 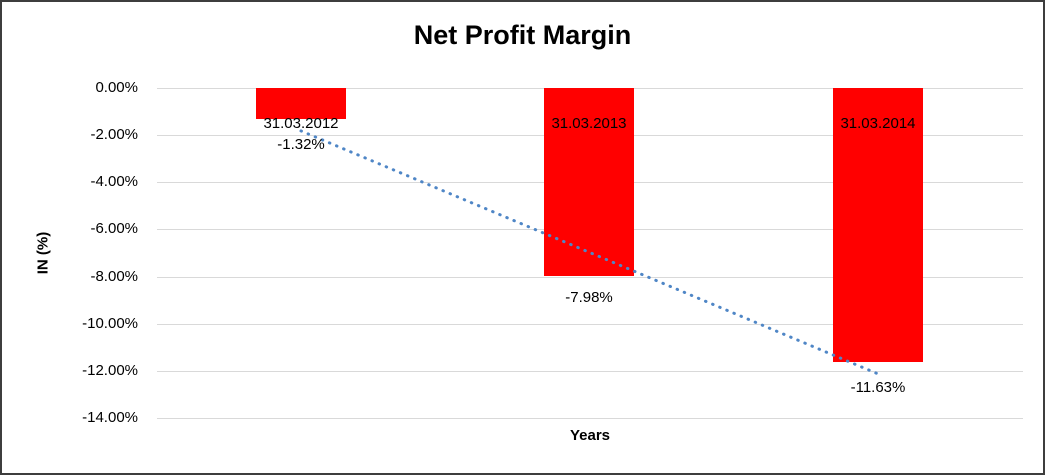 What do you see at coordinates (589, 123) in the screenshot?
I see `category-label: 31.03.2013` at bounding box center [589, 123].